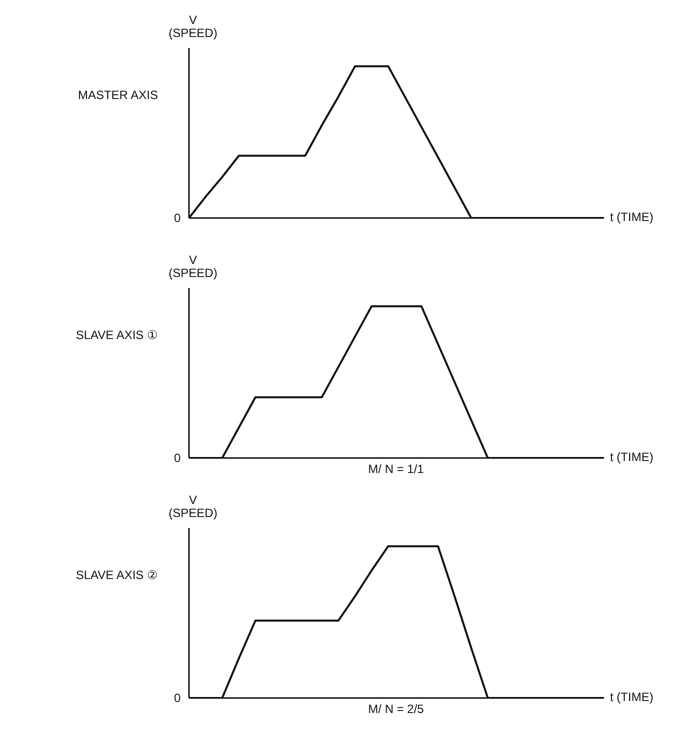 The image size is (692, 735). What do you see at coordinates (116, 335) in the screenshot?
I see `text: SLAVE AXIS ①` at bounding box center [116, 335].